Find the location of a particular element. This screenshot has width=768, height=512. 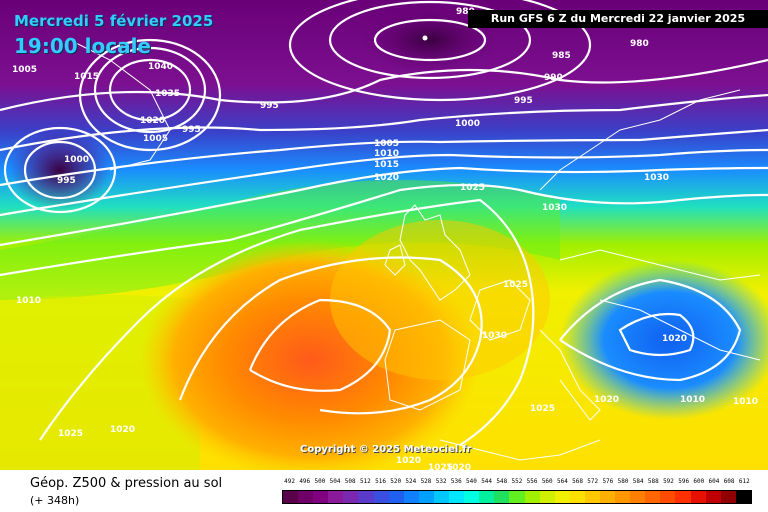

scale-tick-label: 532 is located at coordinates (441, 481).